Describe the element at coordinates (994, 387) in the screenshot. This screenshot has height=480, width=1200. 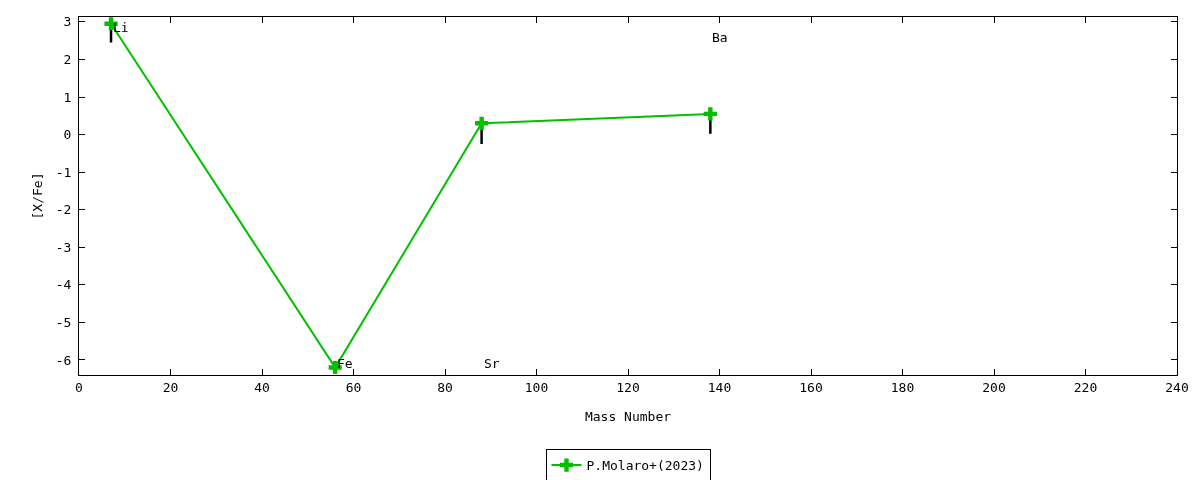
I see `x-tick-label: 200` at that location.